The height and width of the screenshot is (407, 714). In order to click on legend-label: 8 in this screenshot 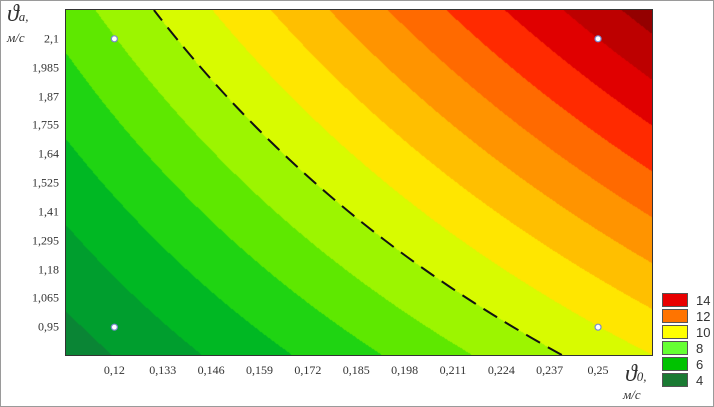, I will do `click(700, 348)`.